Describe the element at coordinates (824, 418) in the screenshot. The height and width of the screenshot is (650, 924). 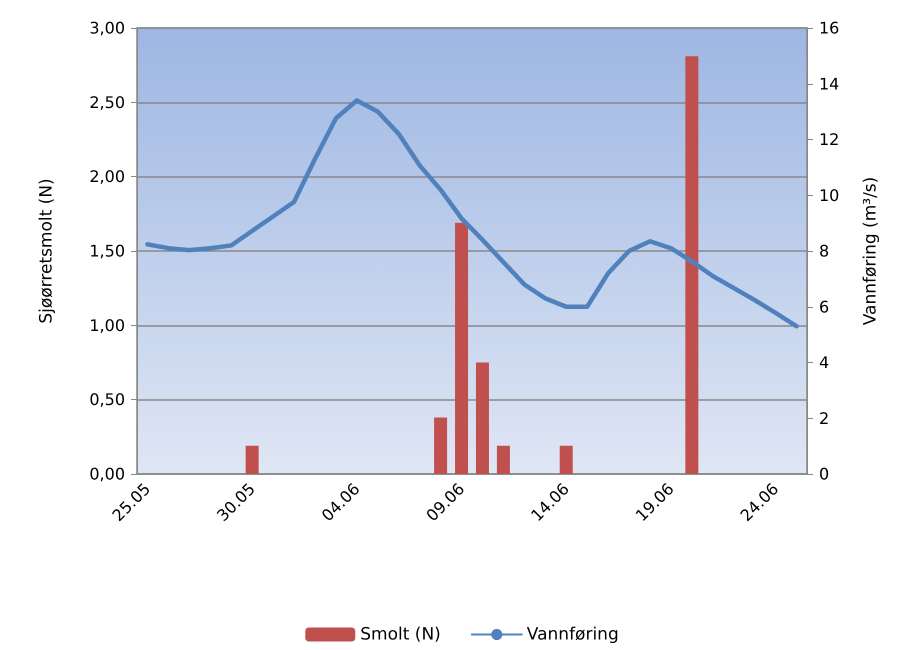
I see `y2-tick-label: 2` at that location.